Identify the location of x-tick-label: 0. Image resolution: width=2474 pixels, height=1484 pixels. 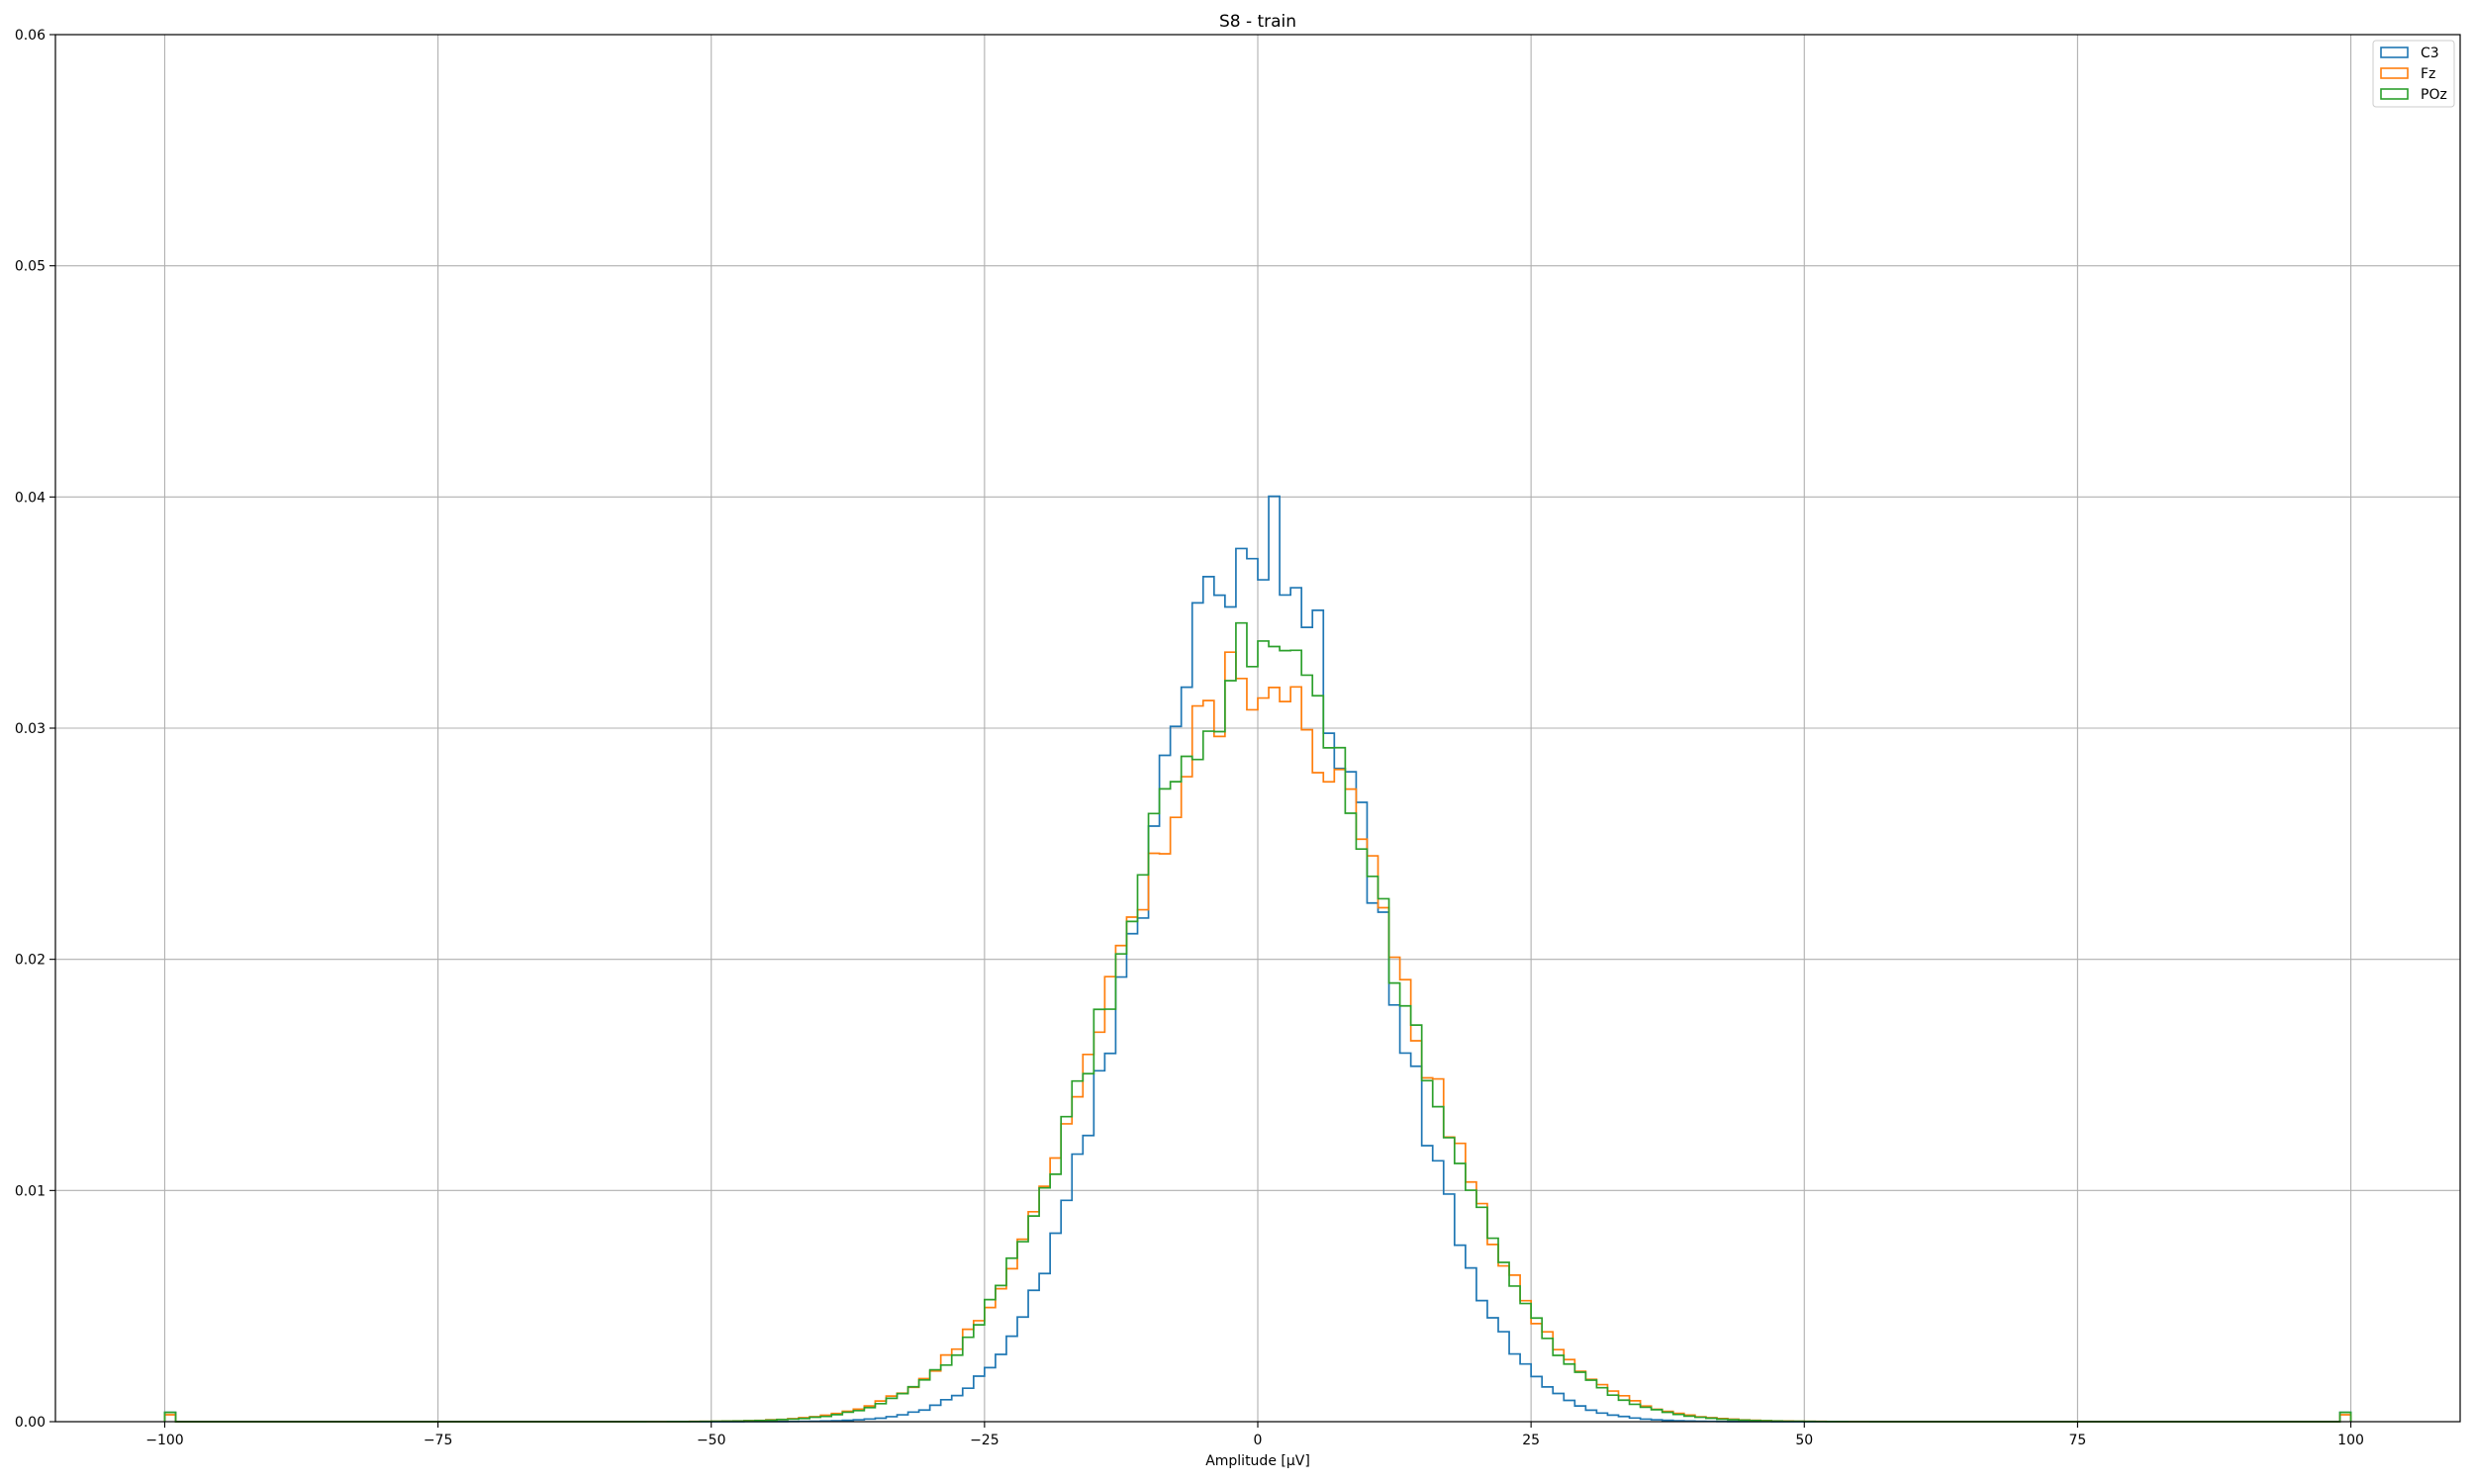
(1258, 1440).